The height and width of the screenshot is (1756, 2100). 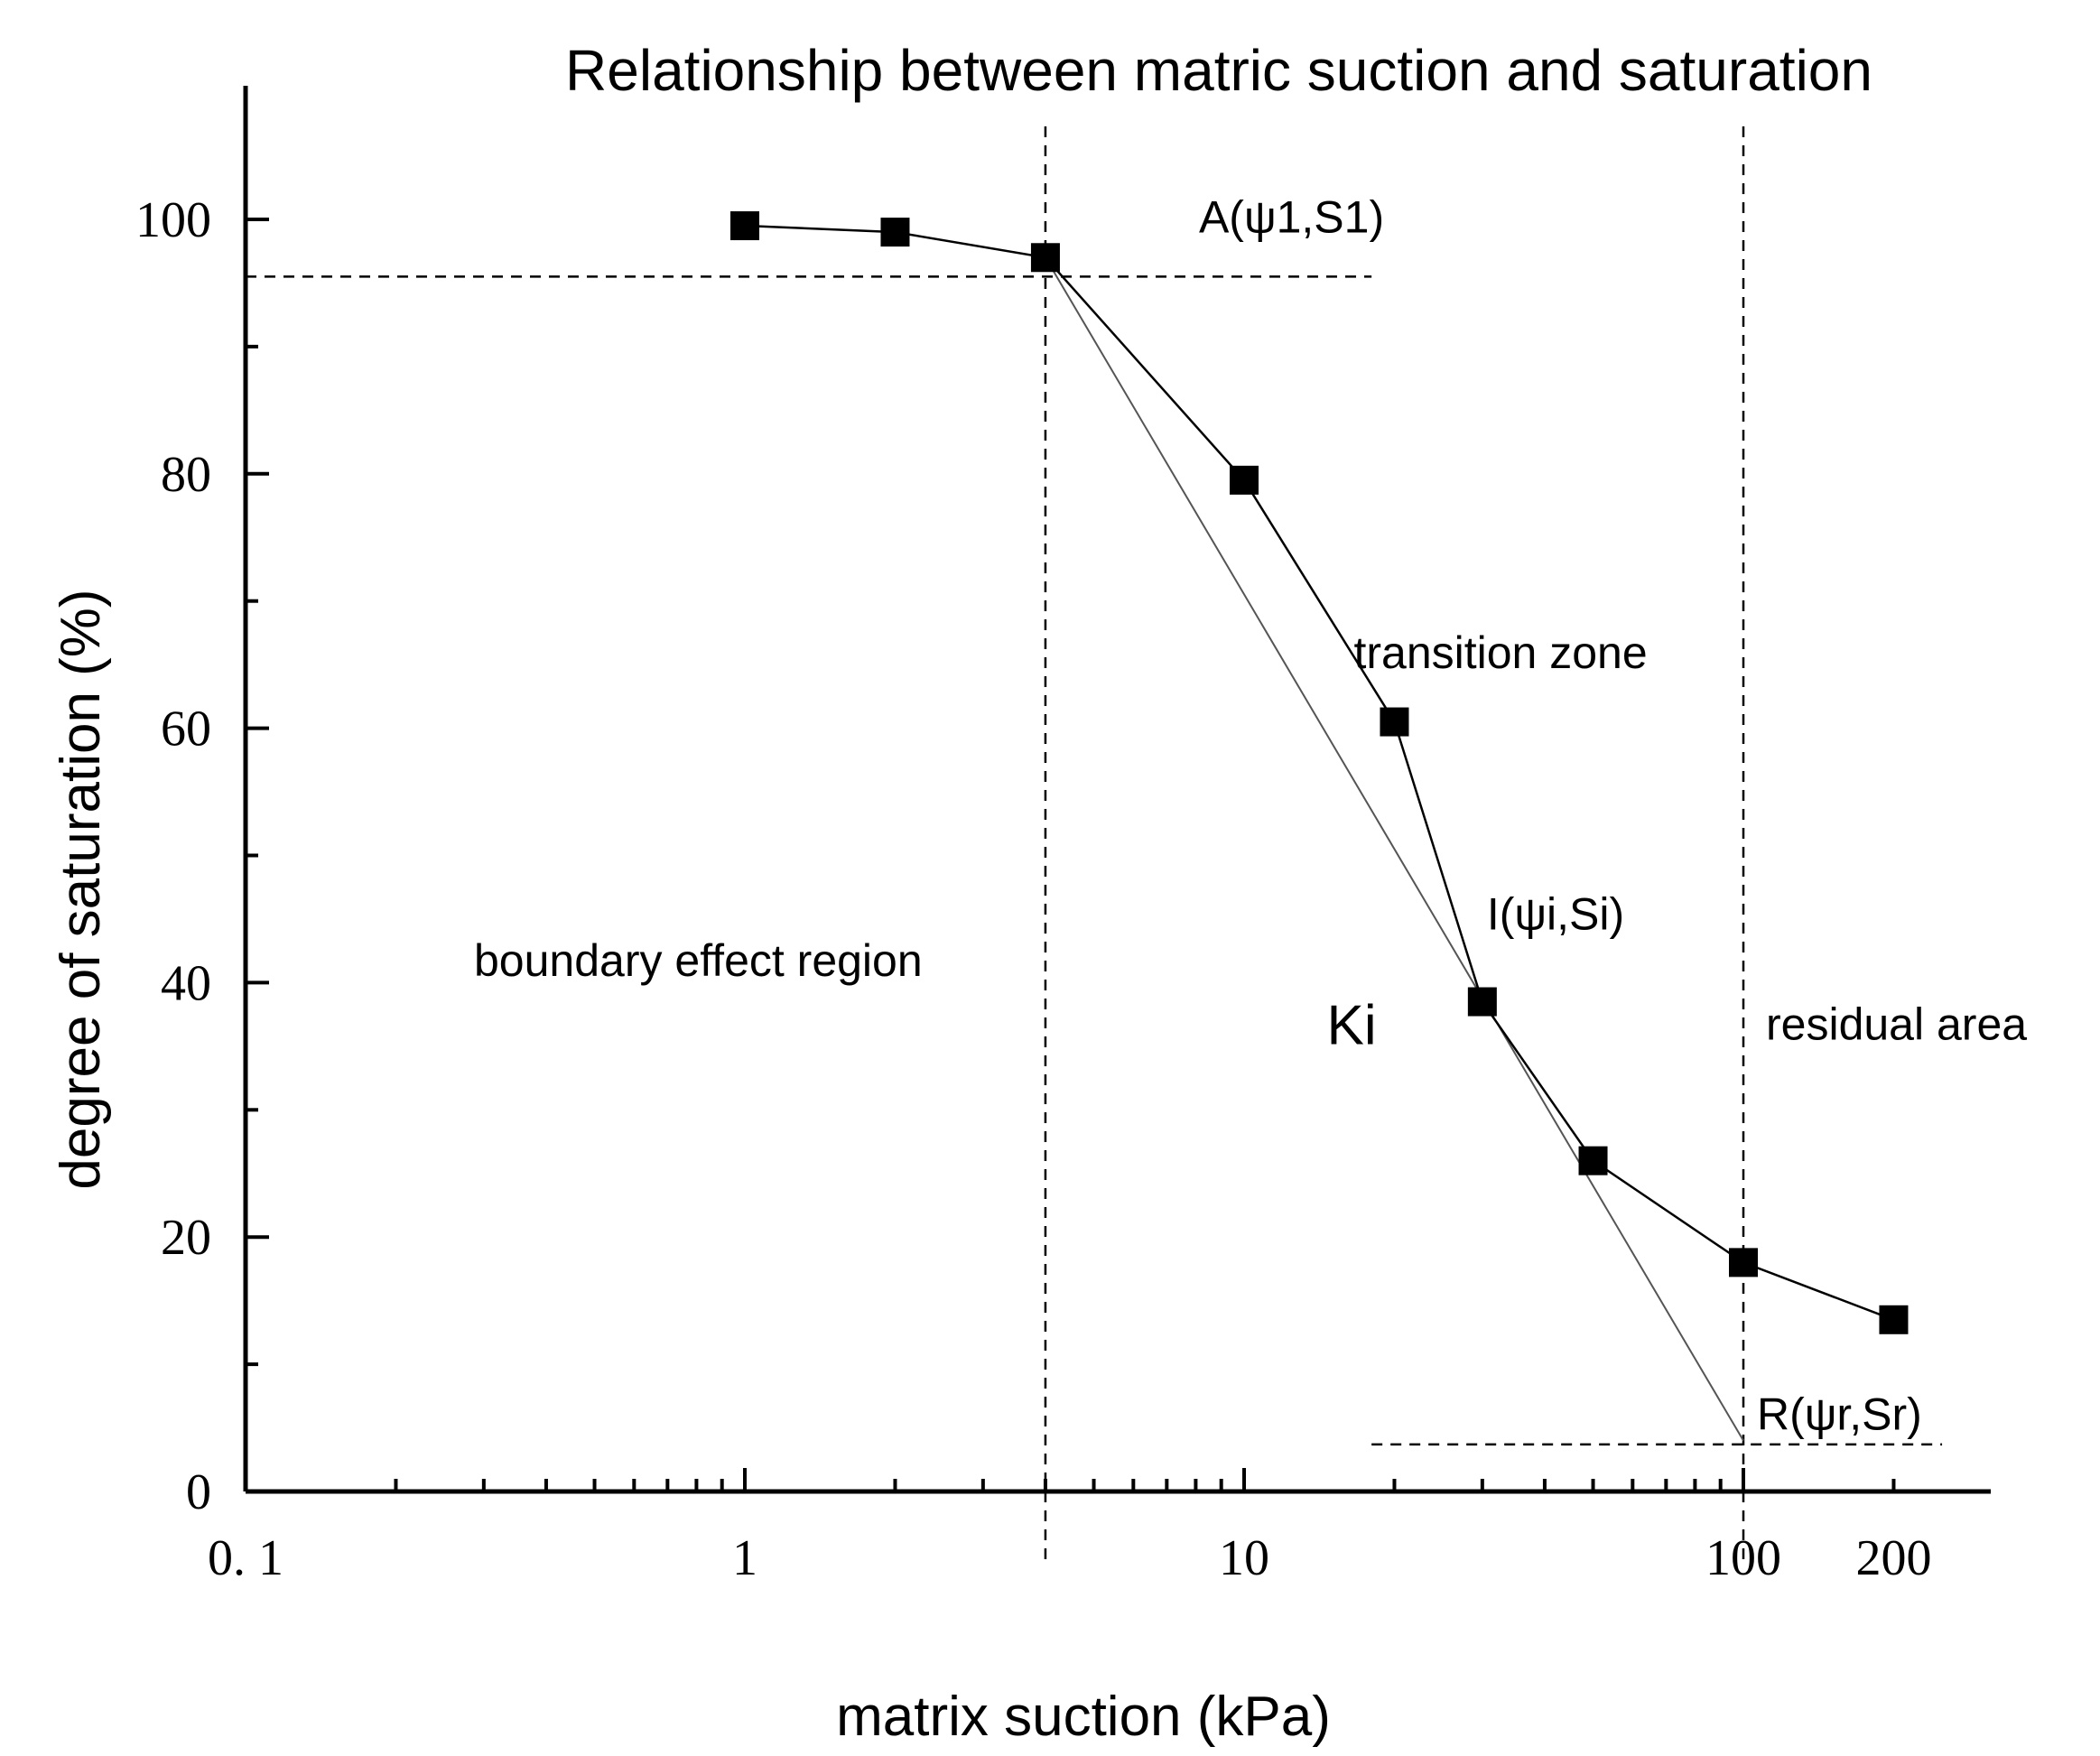 I want to click on y-tick-label: 60, so click(x=186, y=729).